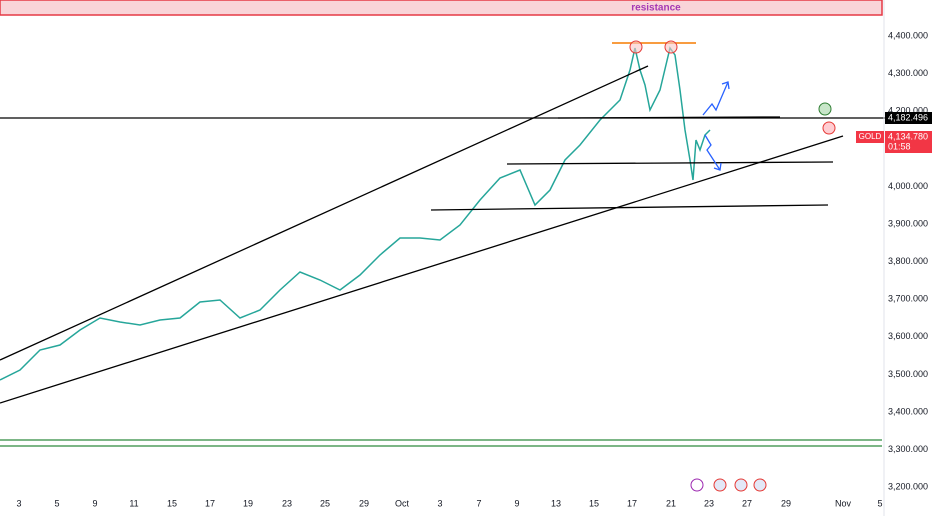 This screenshot has width=934, height=521. I want to click on price-label: 3,500.000, so click(908, 374).